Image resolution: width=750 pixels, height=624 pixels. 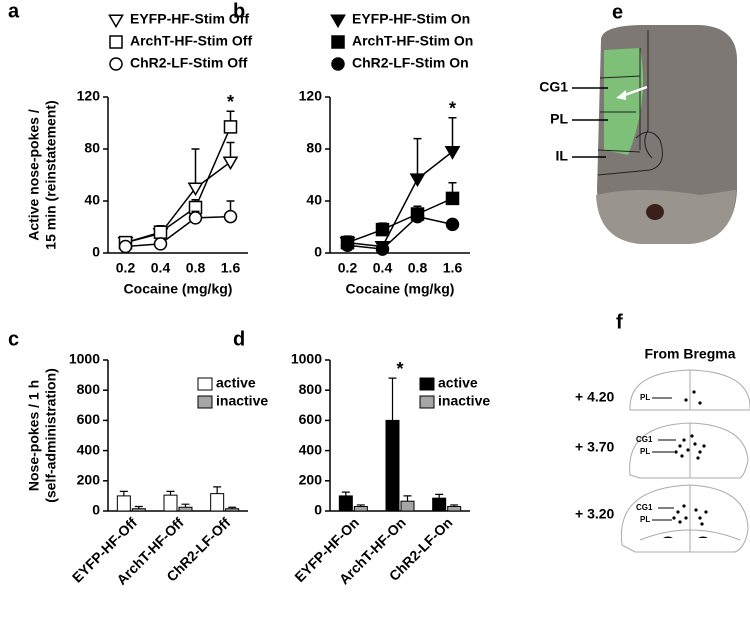 What do you see at coordinates (239, 11) in the screenshot?
I see `panel-letter: b` at bounding box center [239, 11].